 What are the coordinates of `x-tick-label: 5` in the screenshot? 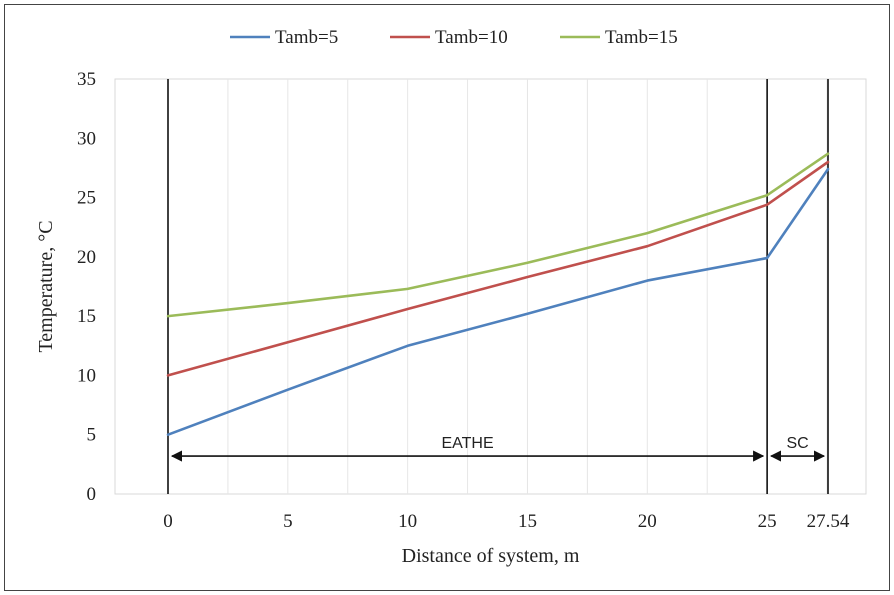 It's located at (288, 521).